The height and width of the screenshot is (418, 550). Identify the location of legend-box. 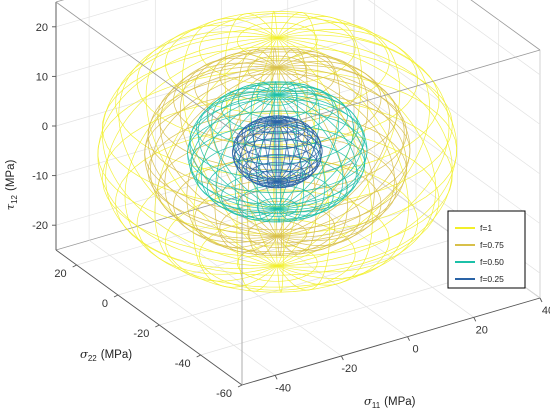
(486, 249).